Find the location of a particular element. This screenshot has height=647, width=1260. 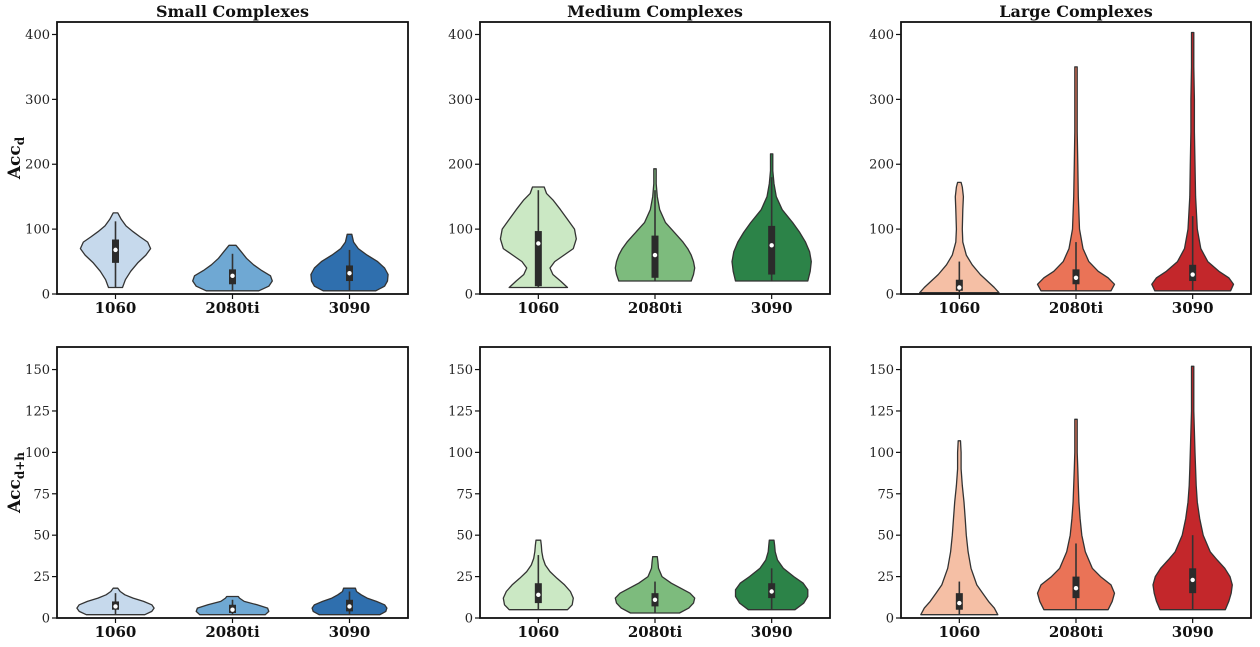

panel-title: Large Complexes is located at coordinates (1076, 11).